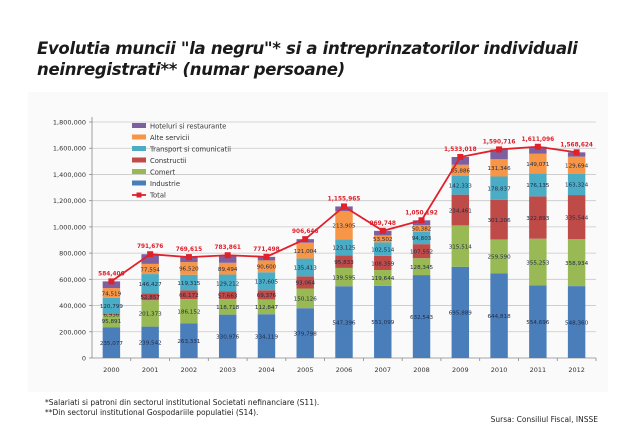 The width and height of the screenshot is (620, 444). What do you see at coordinates (576, 370) in the screenshot?
I see `x-tick-label: 2012` at bounding box center [576, 370].